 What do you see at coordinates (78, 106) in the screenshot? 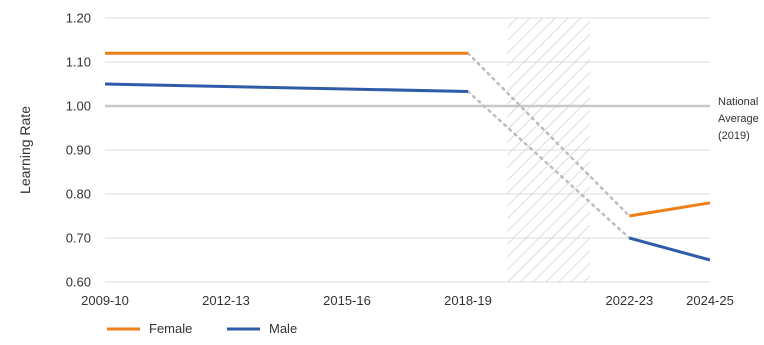
I see `y-tick-label: 1.00` at bounding box center [78, 106].